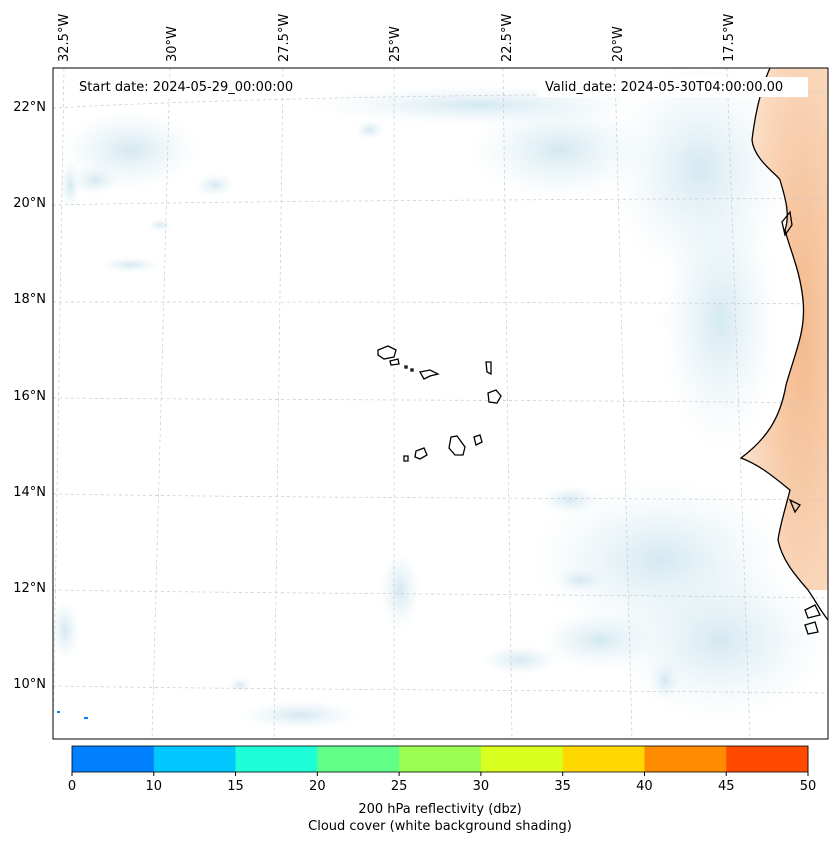 This screenshot has width=837, height=843. I want to click on valid-date-label: Valid_date: 2024-05-30T04:00:00.00, so click(664, 87).